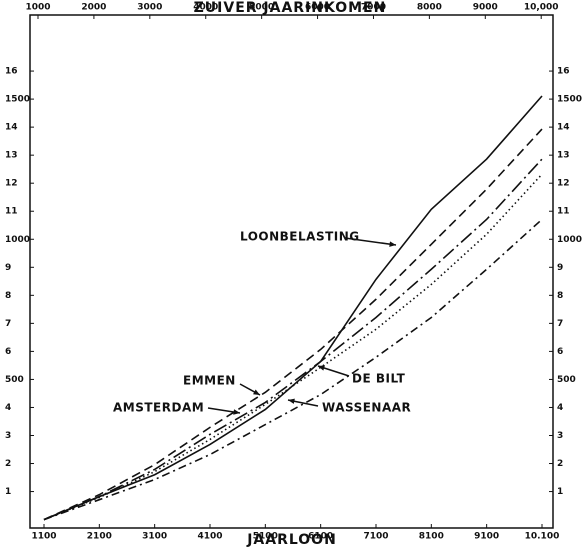 The width and height of the screenshot is (585, 548). What do you see at coordinates (429, 8) in the screenshot?
I see `top-tick-label: 8000` at bounding box center [429, 8].